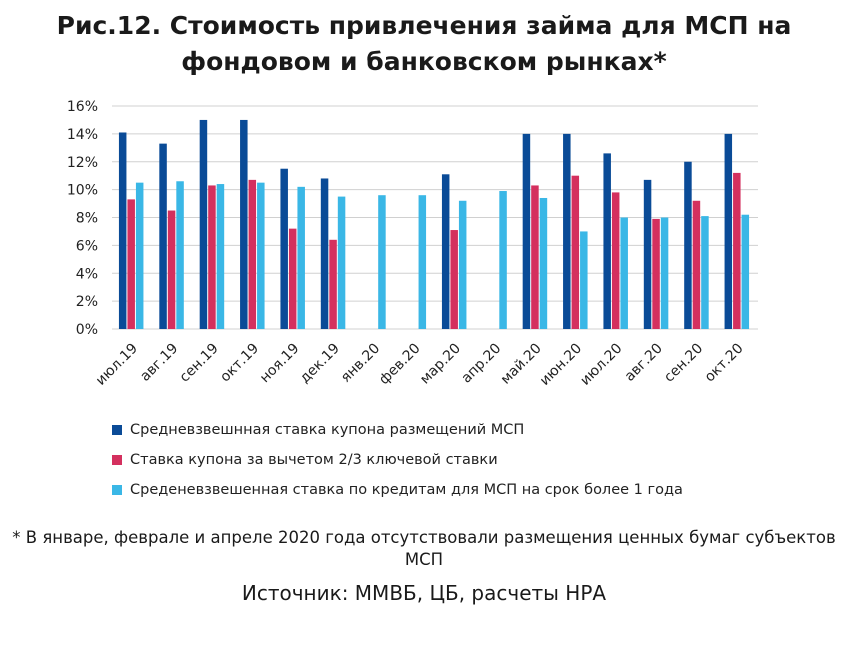 The image size is (848, 650). I want to click on bar-series1-окт.20, so click(728, 231).